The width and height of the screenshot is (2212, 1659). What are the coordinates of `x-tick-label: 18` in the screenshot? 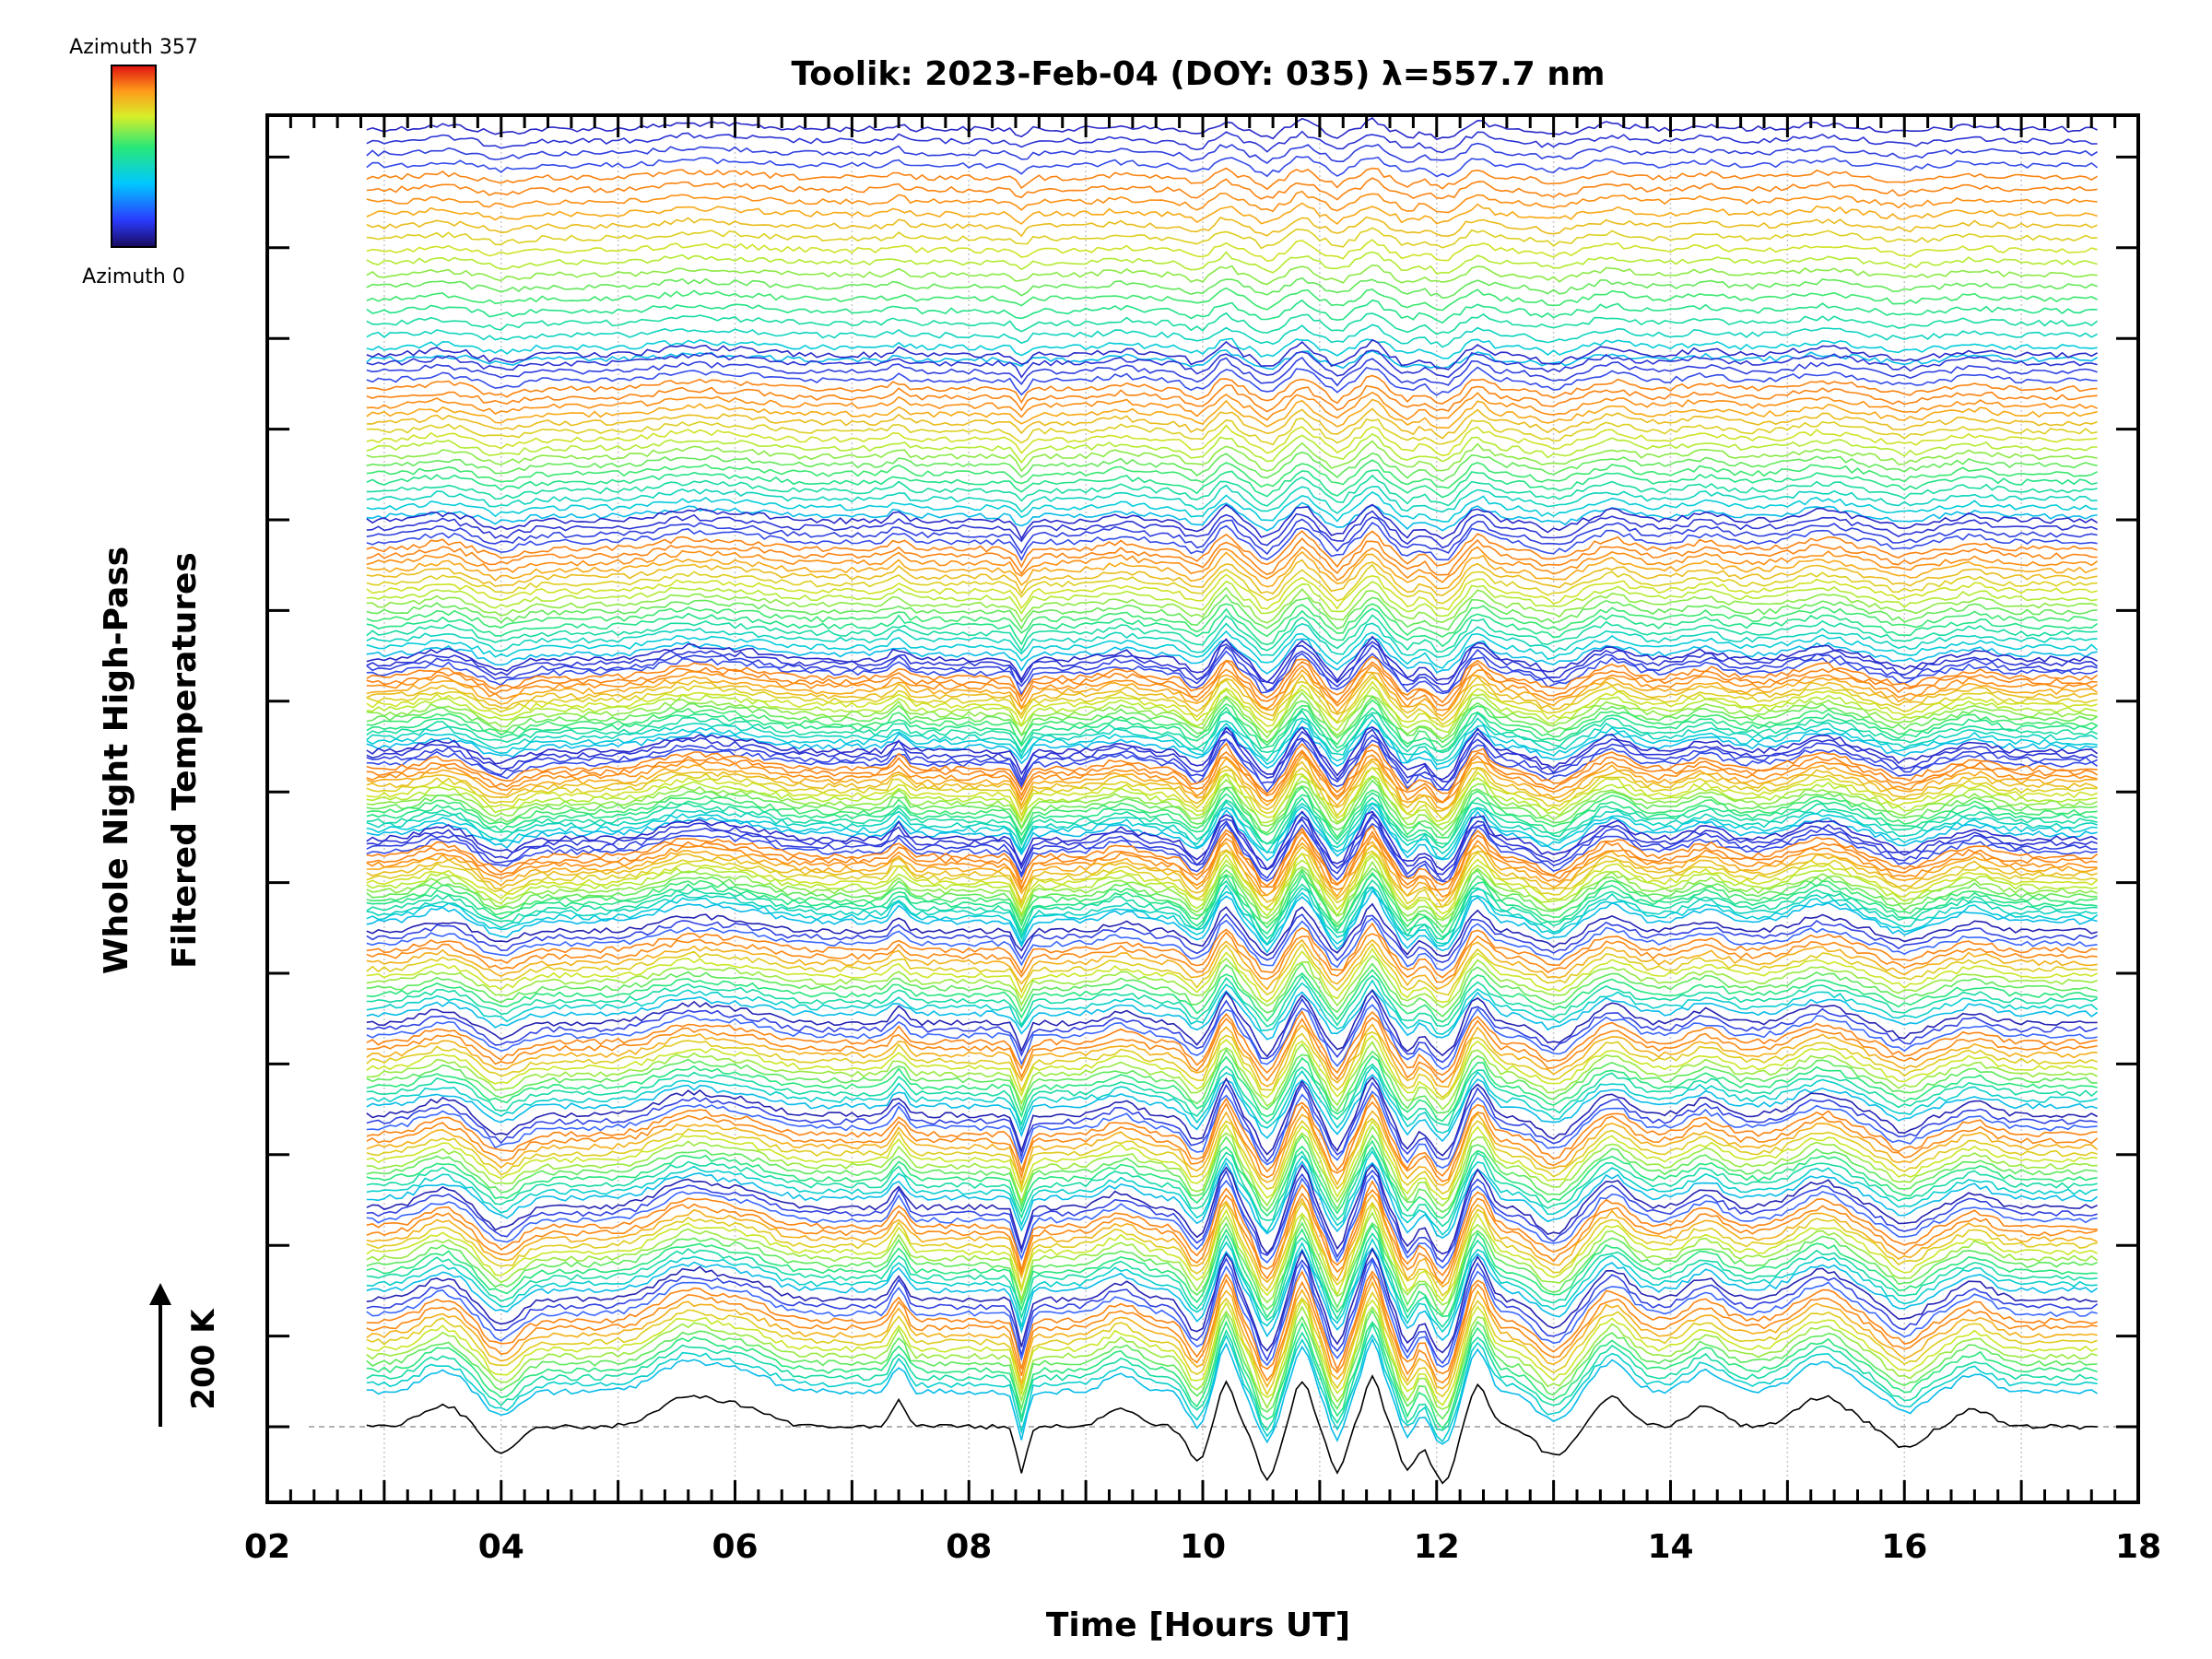 It's located at (2138, 1547).